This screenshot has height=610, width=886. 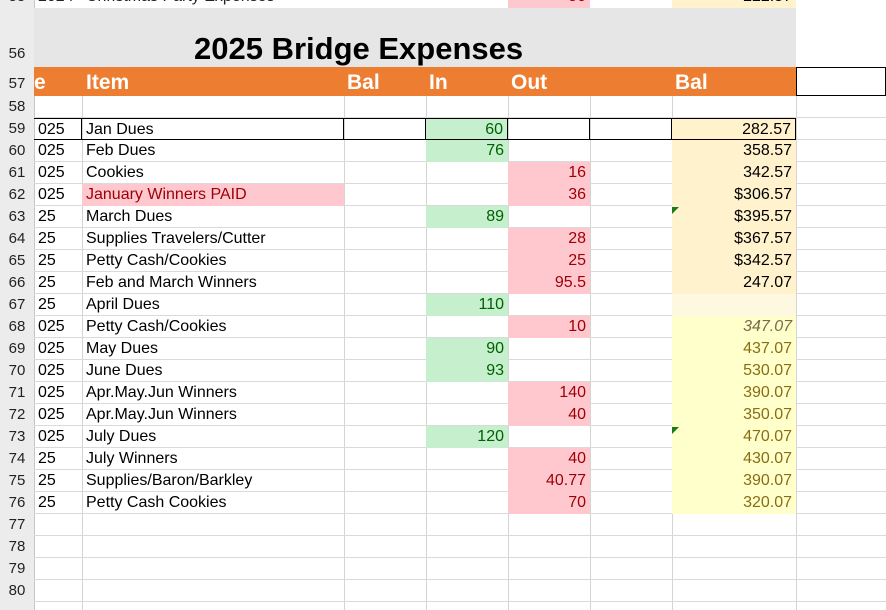 What do you see at coordinates (17, 106) in the screenshot?
I see `row-number: 58` at bounding box center [17, 106].